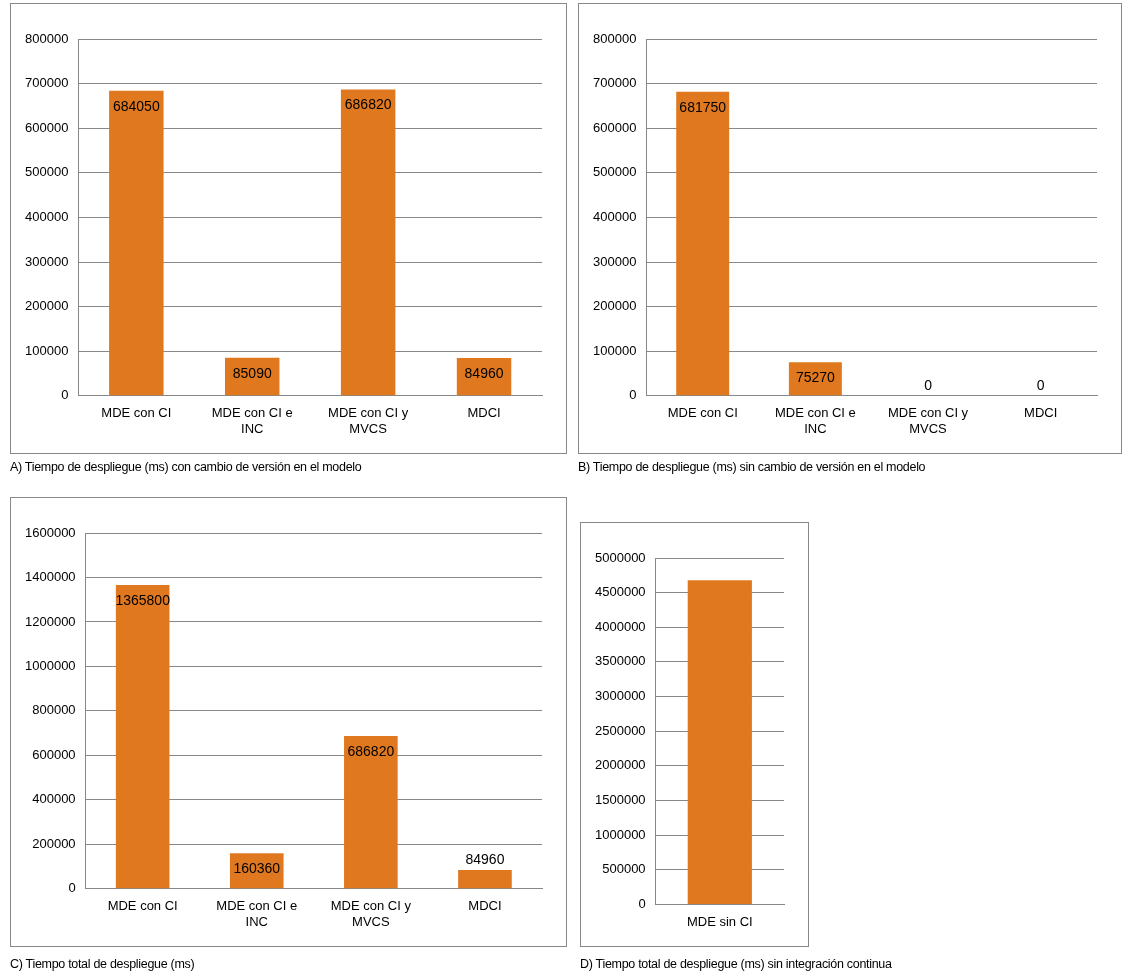 The width and height of the screenshot is (1125, 978). I want to click on y-tick-label: 2500000, so click(620, 730).